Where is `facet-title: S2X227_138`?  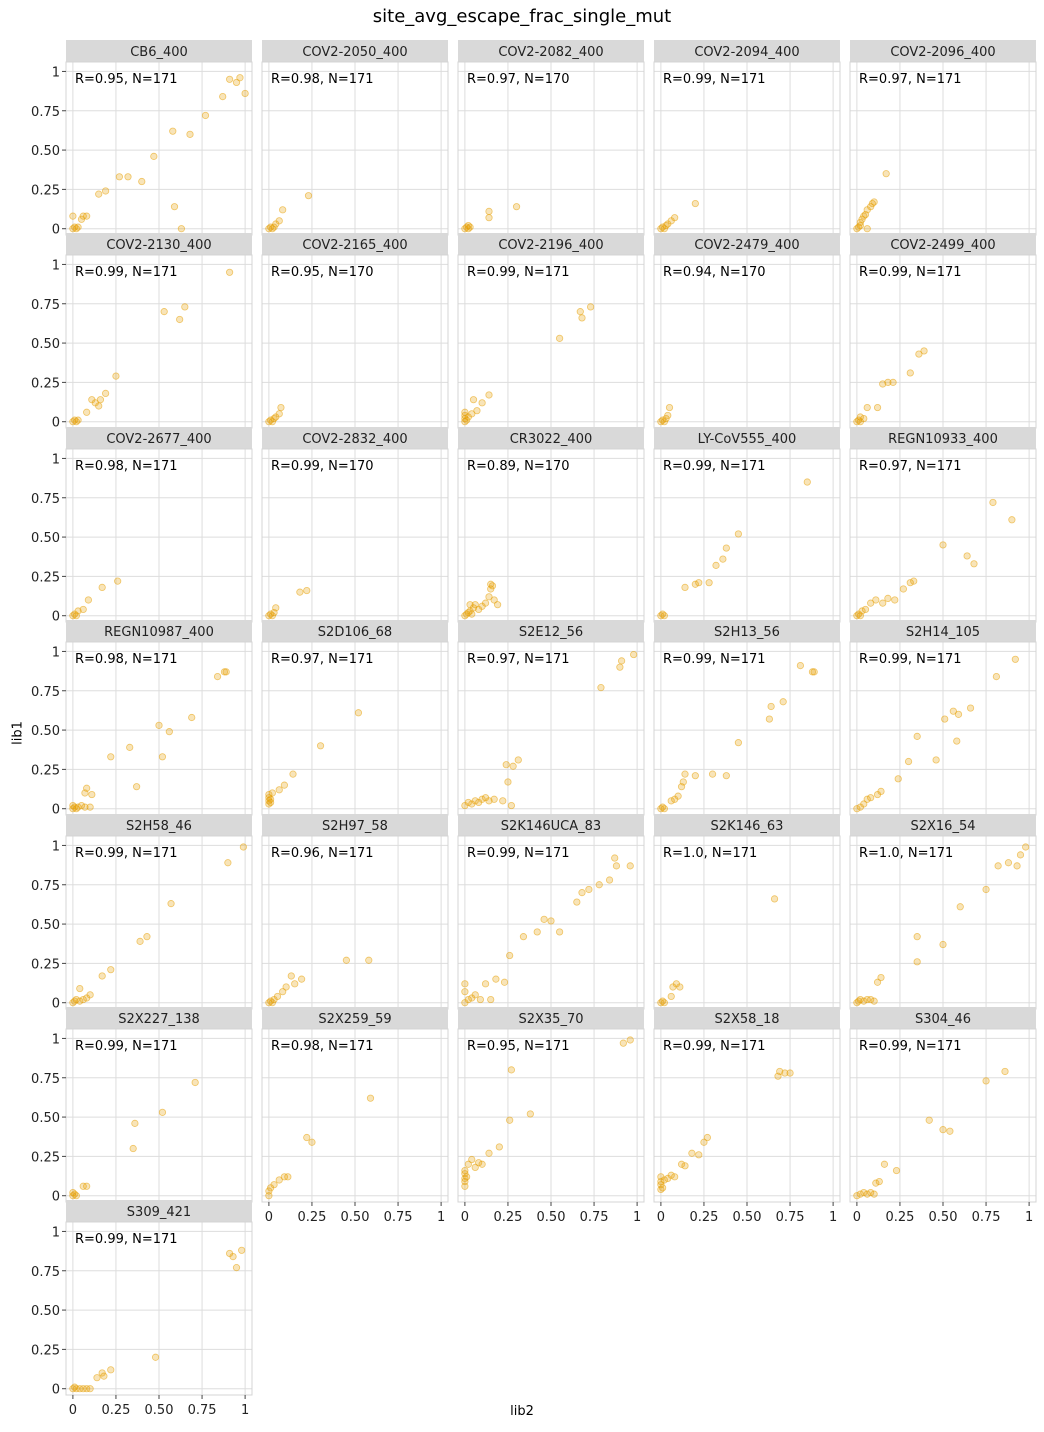 facet-title: S2X227_138 is located at coordinates (159, 1019).